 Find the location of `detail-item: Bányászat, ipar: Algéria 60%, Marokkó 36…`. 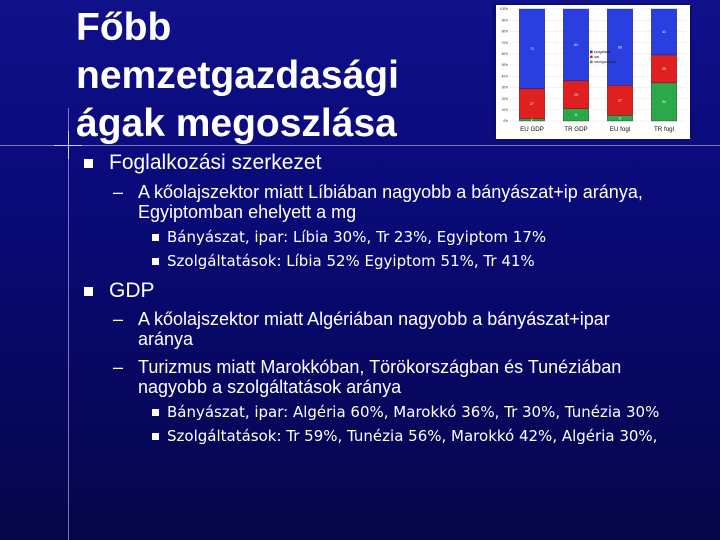

detail-item: Bányászat, ipar: Algéria 60%, Marokkó 36… is located at coordinates (405, 412).